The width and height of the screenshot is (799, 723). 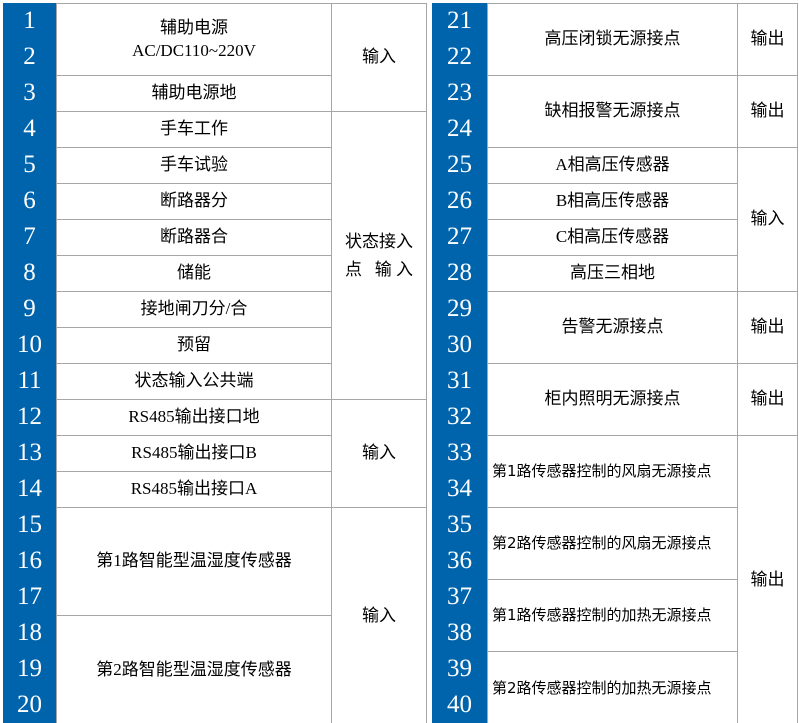 I want to click on terminal-number-cell: 16, so click(x=29, y=560).